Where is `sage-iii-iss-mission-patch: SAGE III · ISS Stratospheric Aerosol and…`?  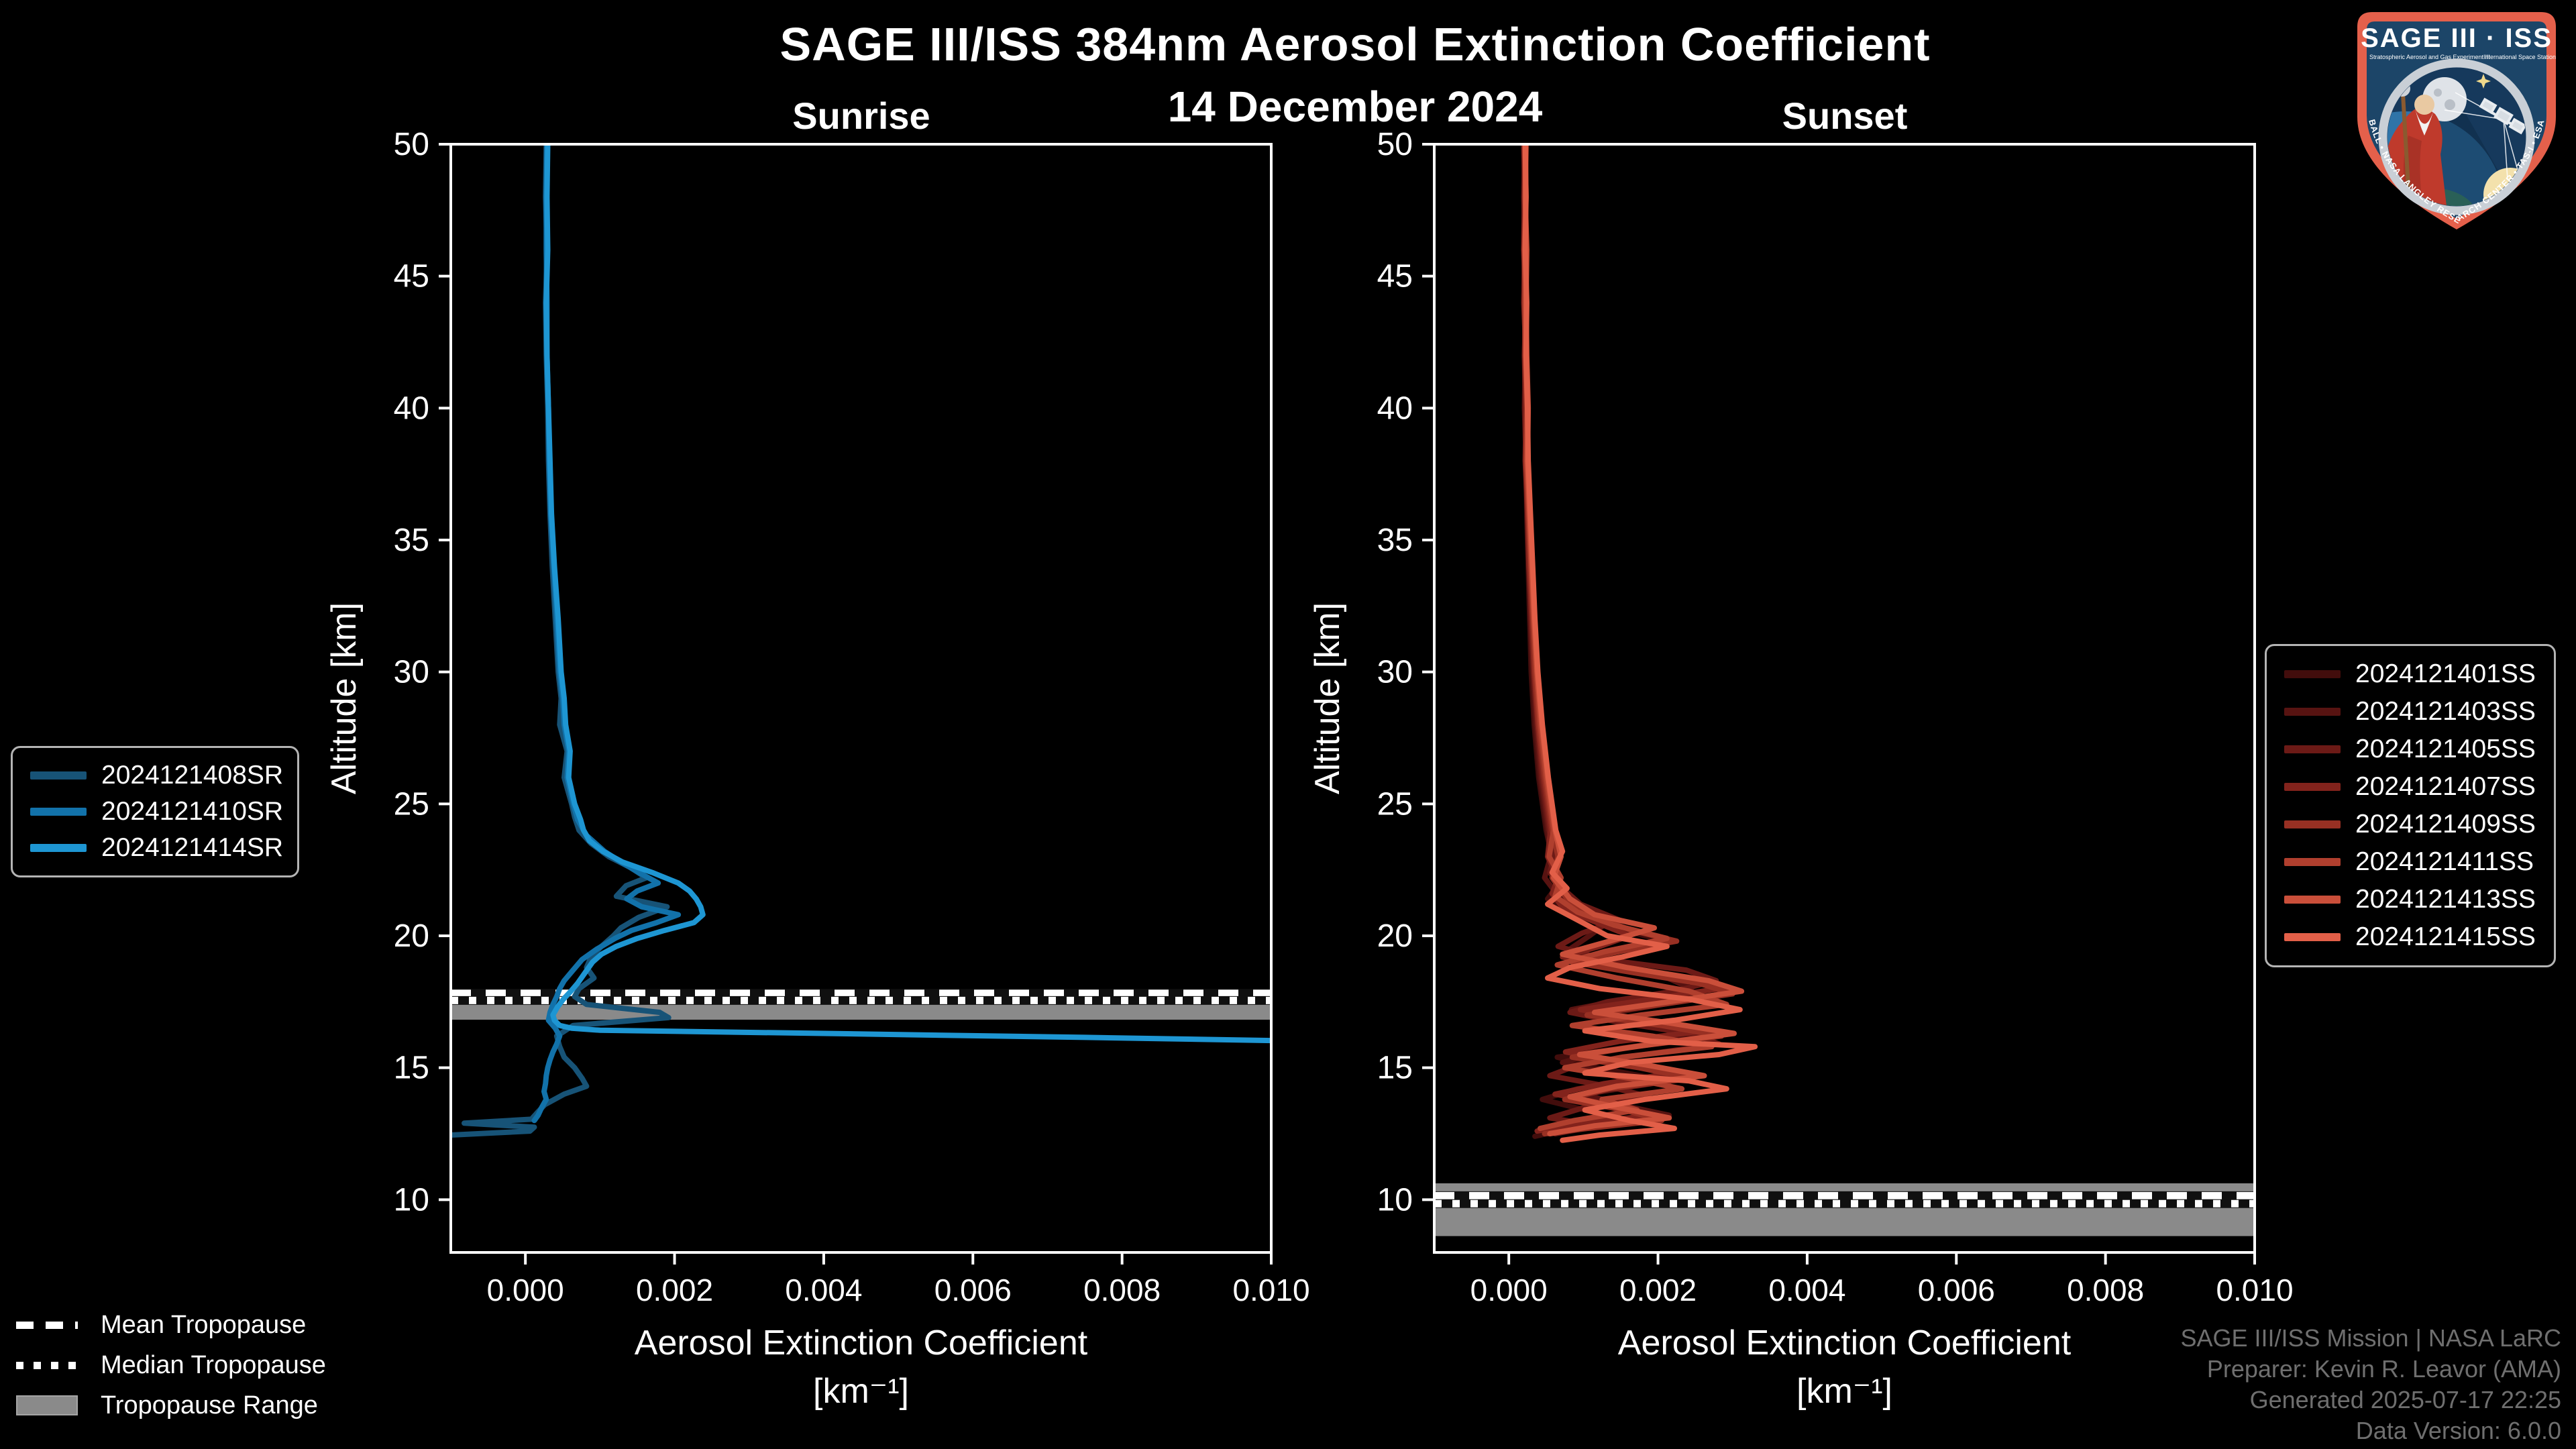
sage-iii-iss-mission-patch: SAGE III · ISS Stratospheric Aerosol and… is located at coordinates (2456, 120).